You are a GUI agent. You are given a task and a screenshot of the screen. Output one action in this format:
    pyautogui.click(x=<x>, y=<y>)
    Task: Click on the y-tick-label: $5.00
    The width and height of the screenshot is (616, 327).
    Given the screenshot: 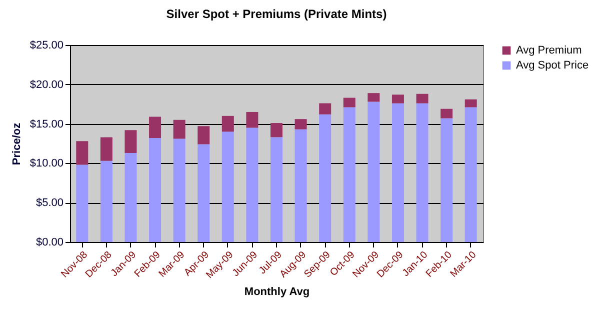 What is the action you would take?
    pyautogui.click(x=50, y=203)
    